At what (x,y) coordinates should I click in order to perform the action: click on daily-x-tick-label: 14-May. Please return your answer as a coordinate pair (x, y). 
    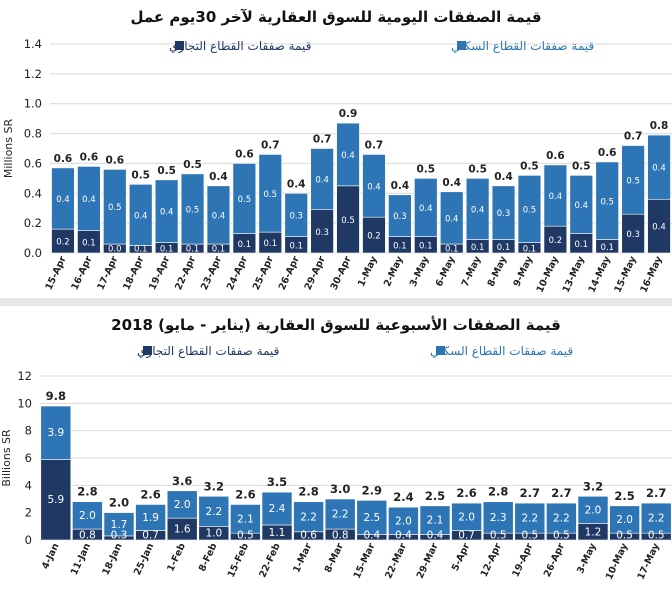
    Looking at the image, I should click on (600, 274).